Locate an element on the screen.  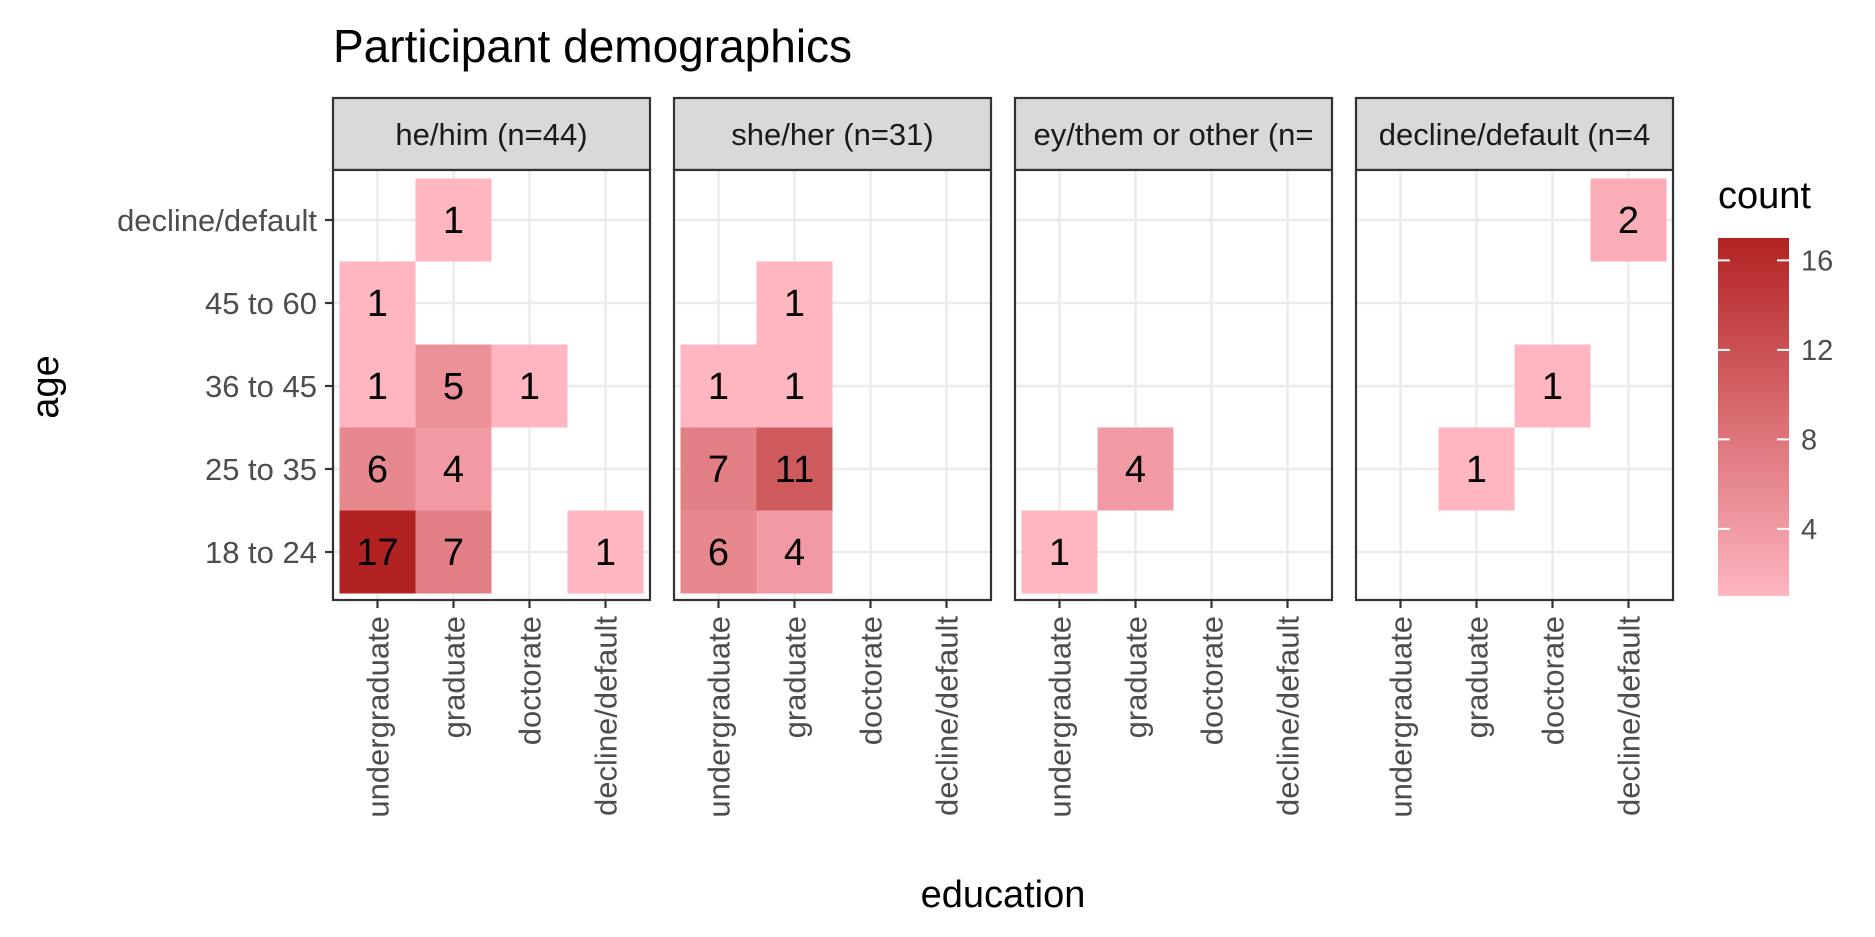
legend-ticks: 4 8 12 16 is located at coordinates (1775, 395).